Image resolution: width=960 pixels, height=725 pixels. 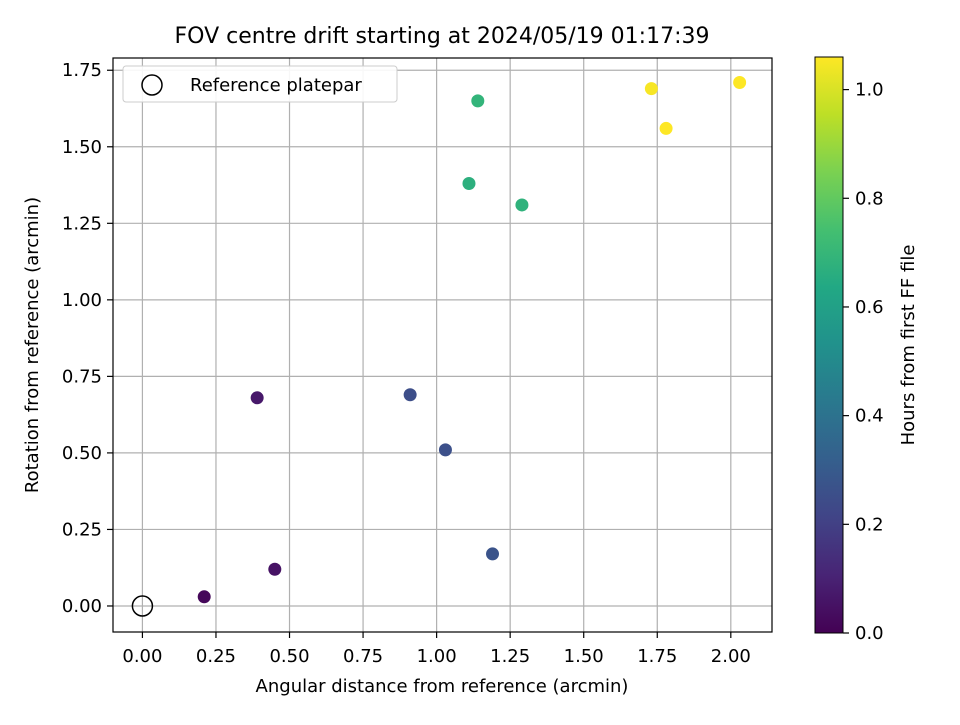 I want to click on legend-box, so click(x=260, y=84).